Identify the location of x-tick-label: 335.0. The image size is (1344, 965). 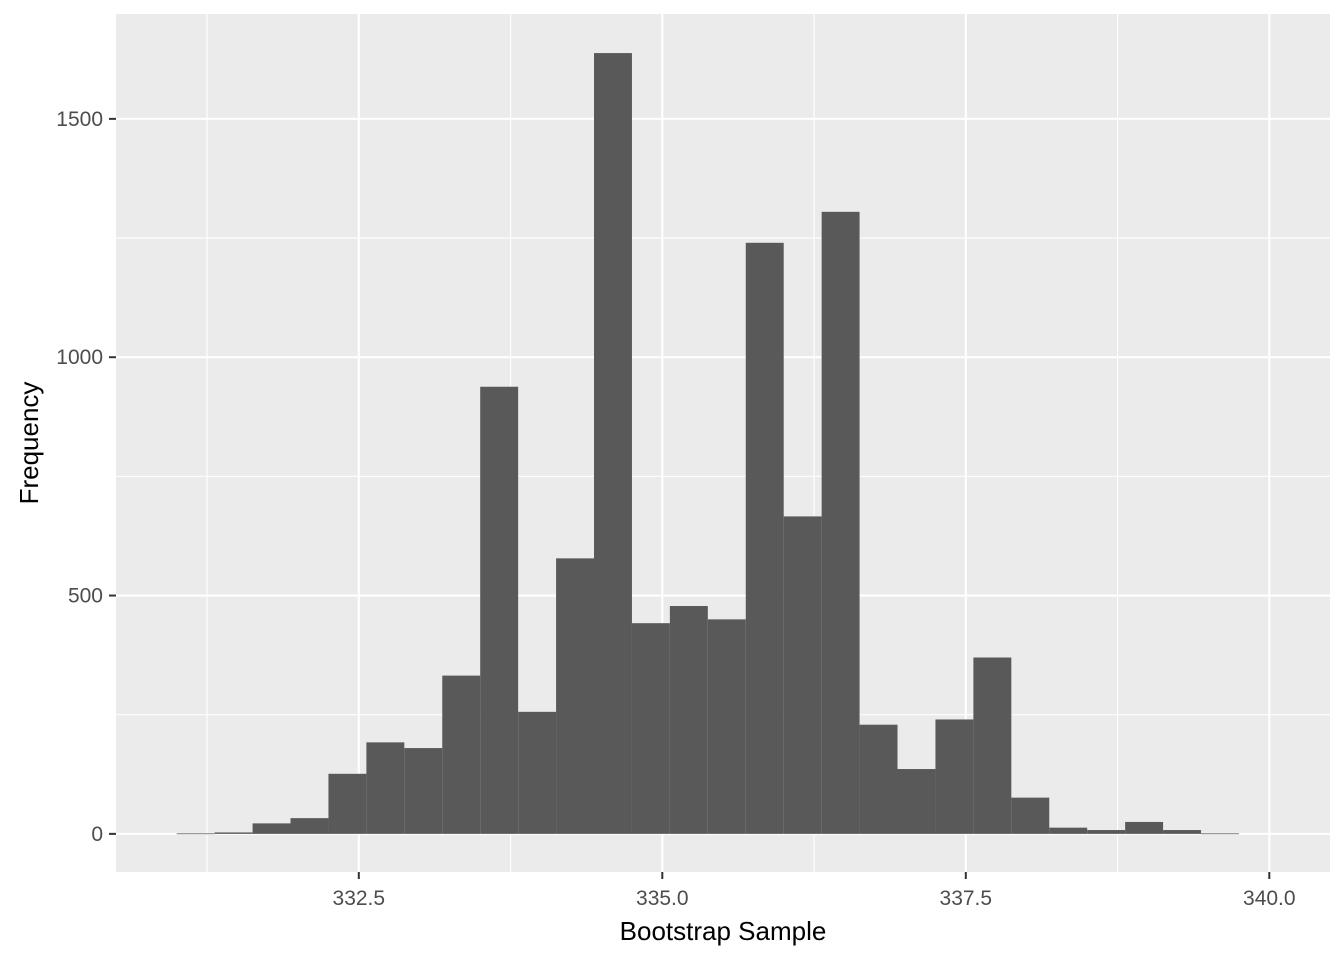
(662, 898).